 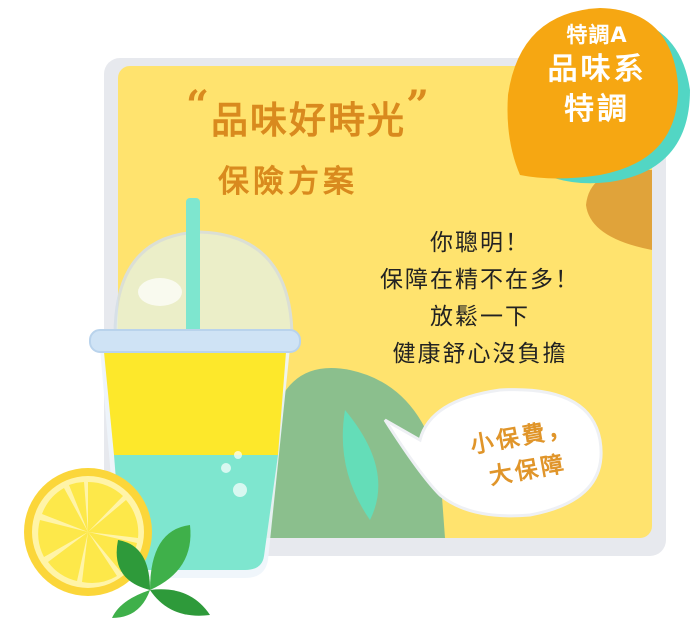 I want to click on badge-line-2: 品味系, so click(x=597, y=69).